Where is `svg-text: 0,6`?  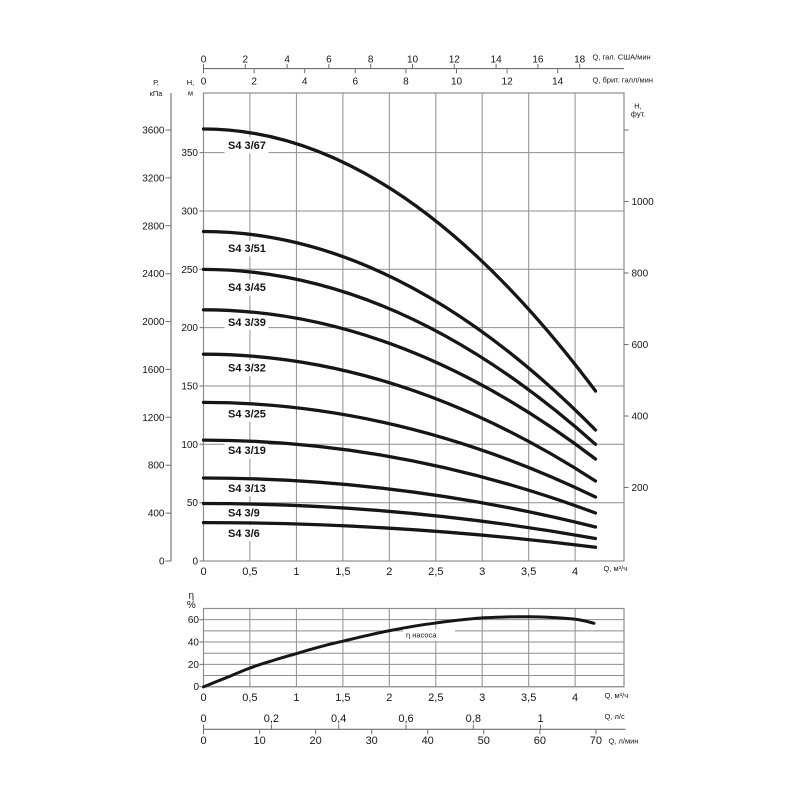
svg-text: 0,6 is located at coordinates (405, 719).